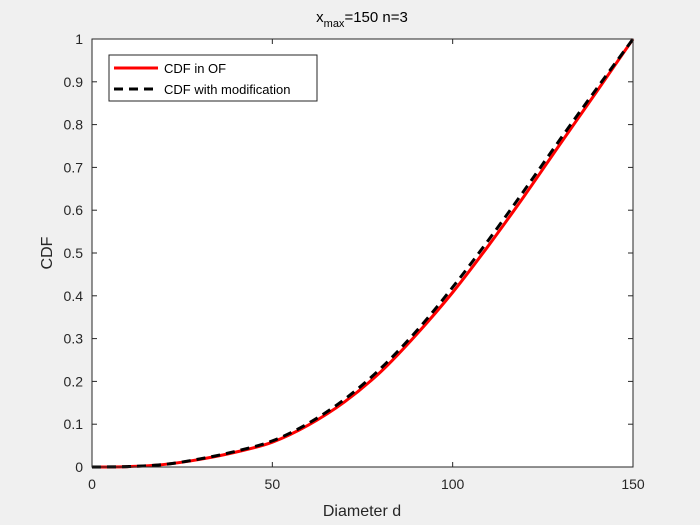 This screenshot has height=525, width=700. Describe the element at coordinates (74, 167) in the screenshot. I see `y-tick-label: 0.7` at that location.